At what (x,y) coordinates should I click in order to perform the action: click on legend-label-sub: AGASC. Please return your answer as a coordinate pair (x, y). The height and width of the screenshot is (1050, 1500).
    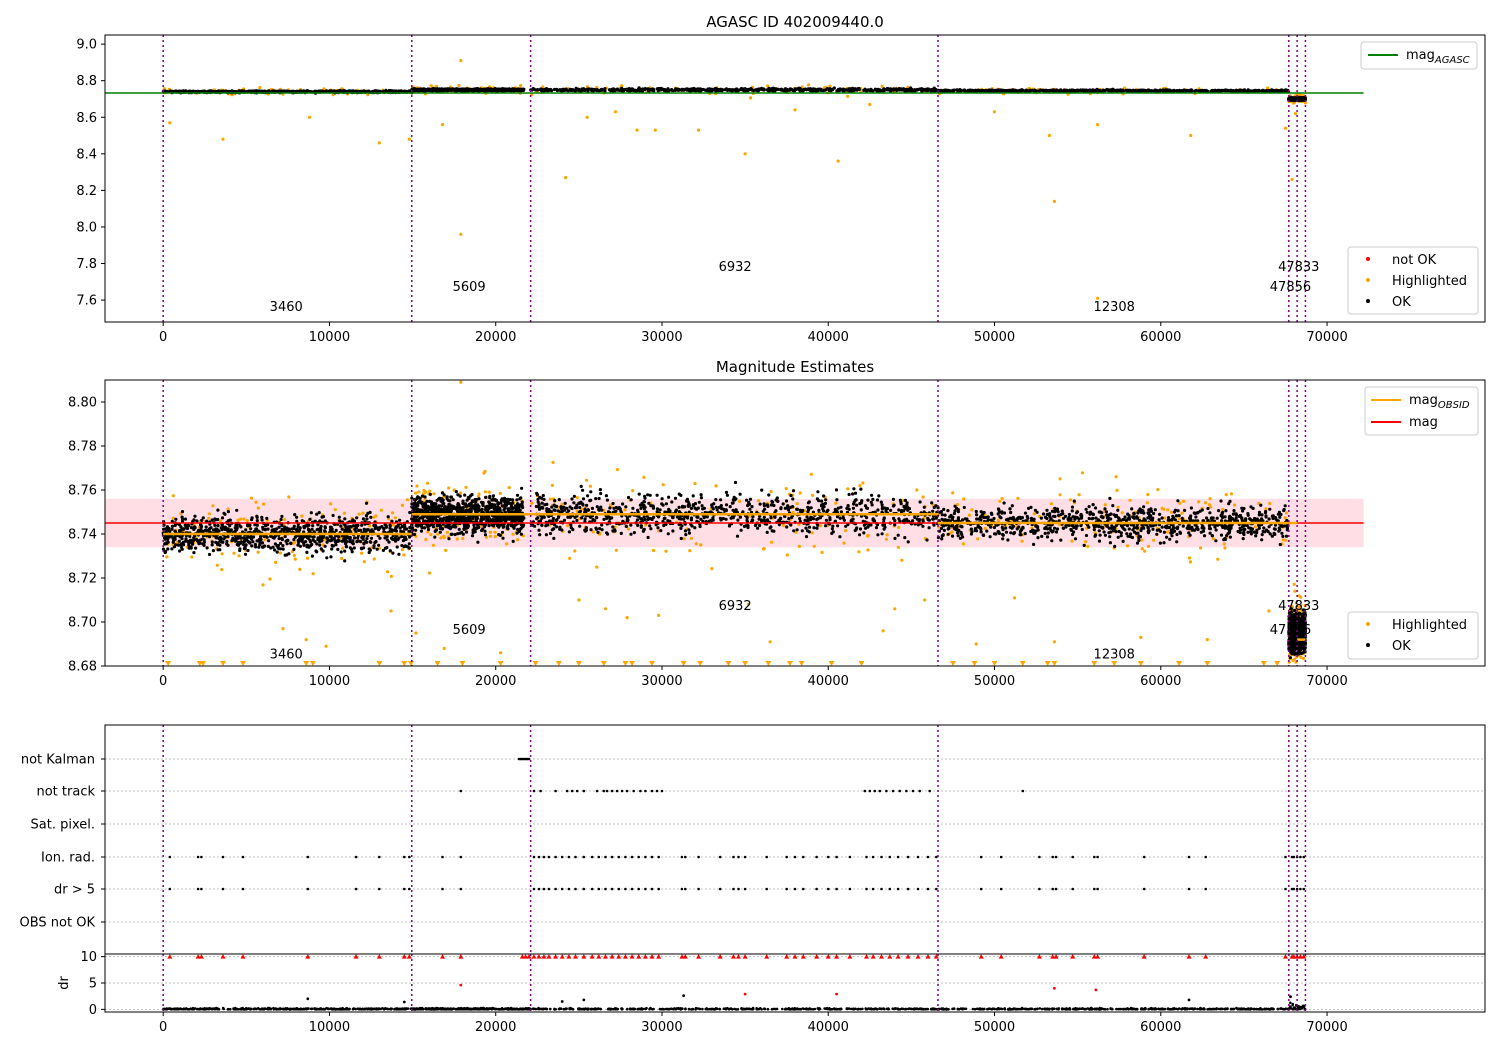
    Looking at the image, I should click on (1452, 60).